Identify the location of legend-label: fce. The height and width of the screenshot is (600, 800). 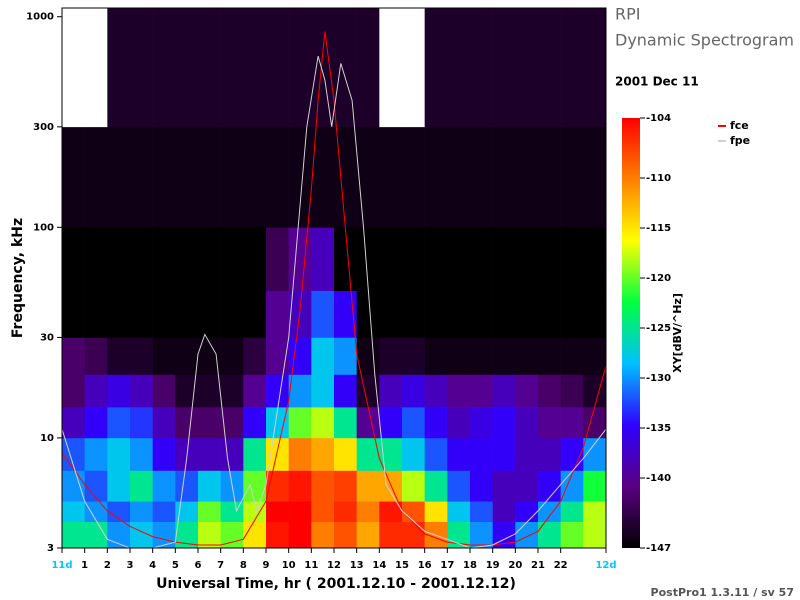
(739, 125).